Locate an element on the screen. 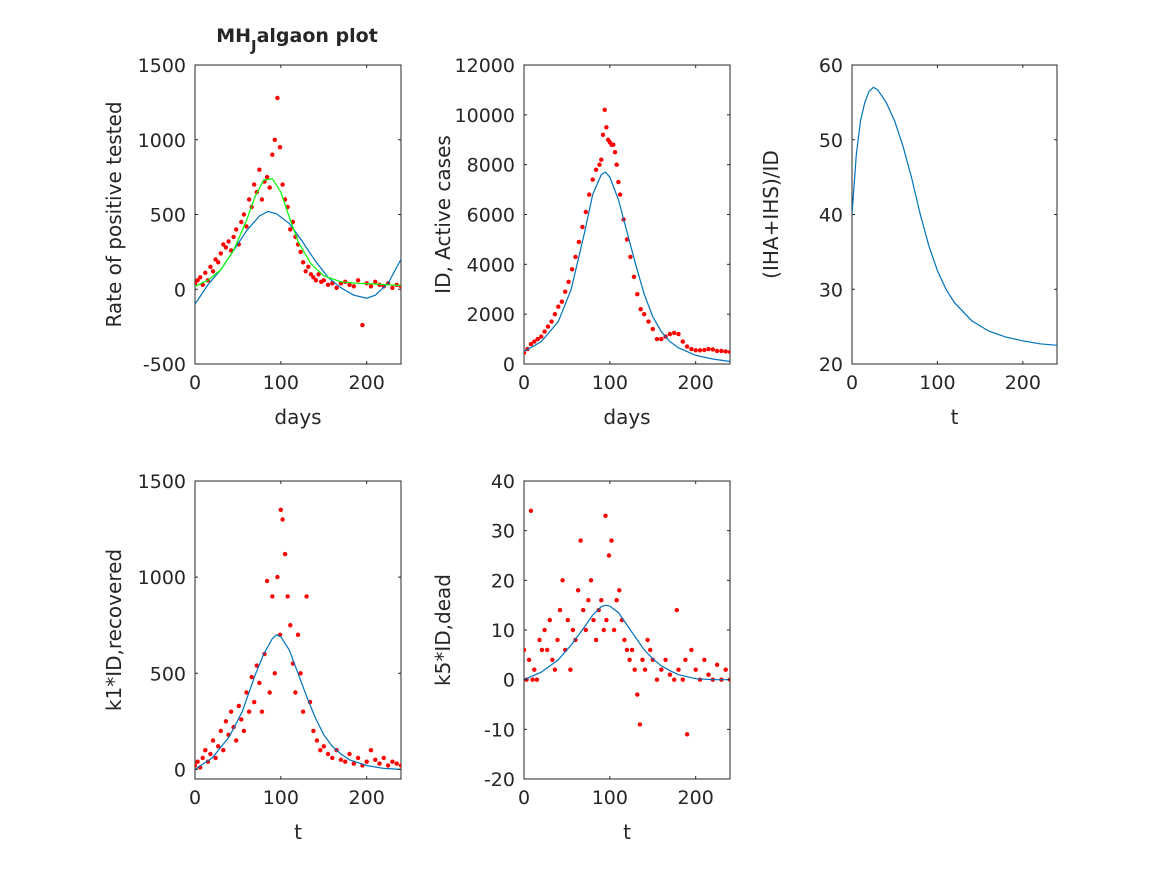 The image size is (1167, 875). panel-1-fit-line-green is located at coordinates (298, 232).